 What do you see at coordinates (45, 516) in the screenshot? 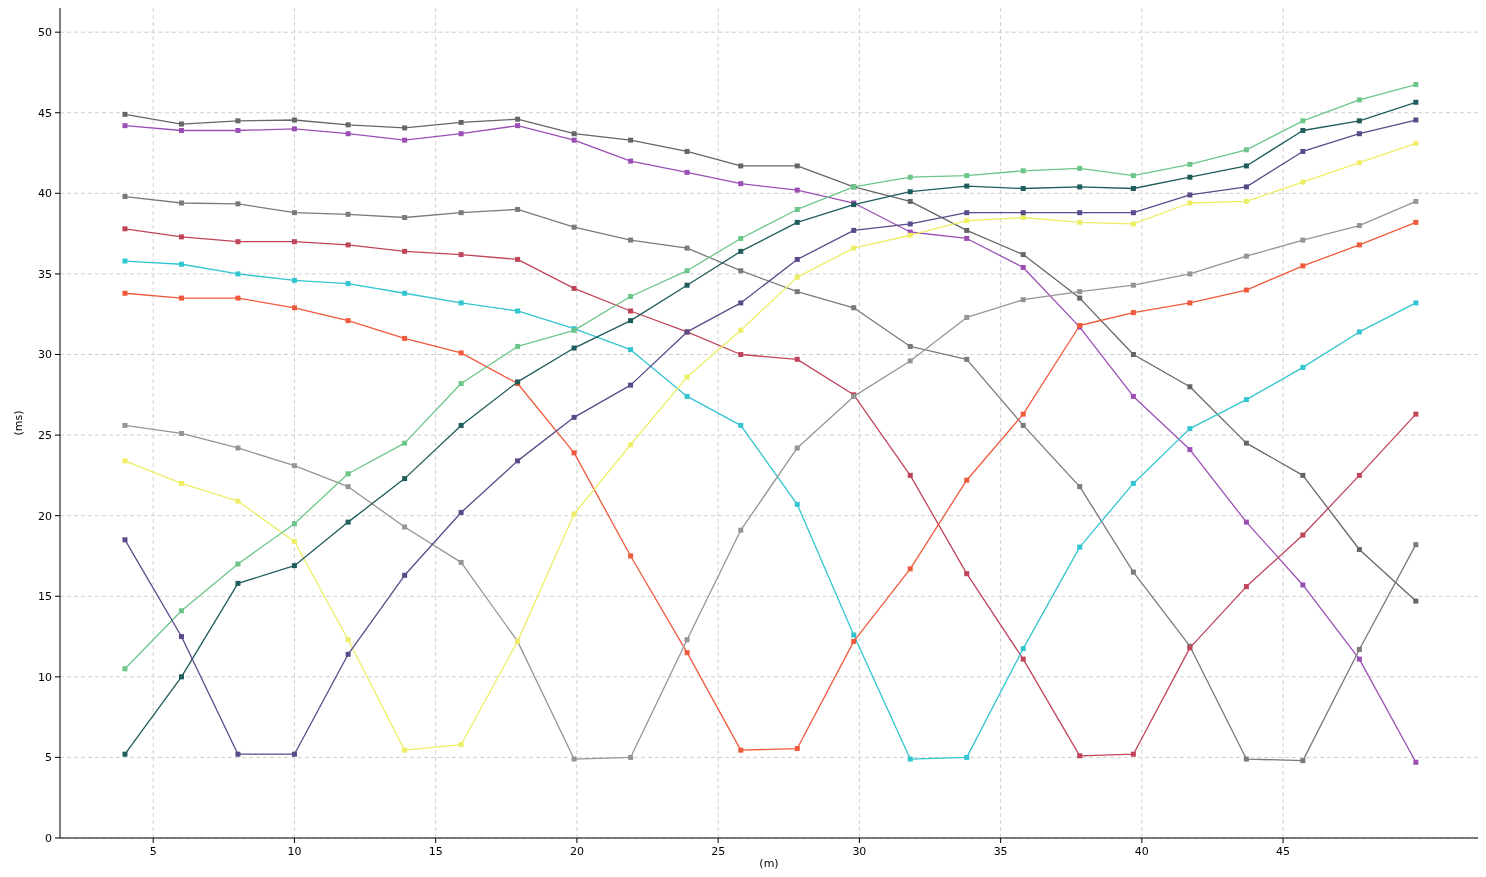
I see `y-tick-label: 20` at bounding box center [45, 516].